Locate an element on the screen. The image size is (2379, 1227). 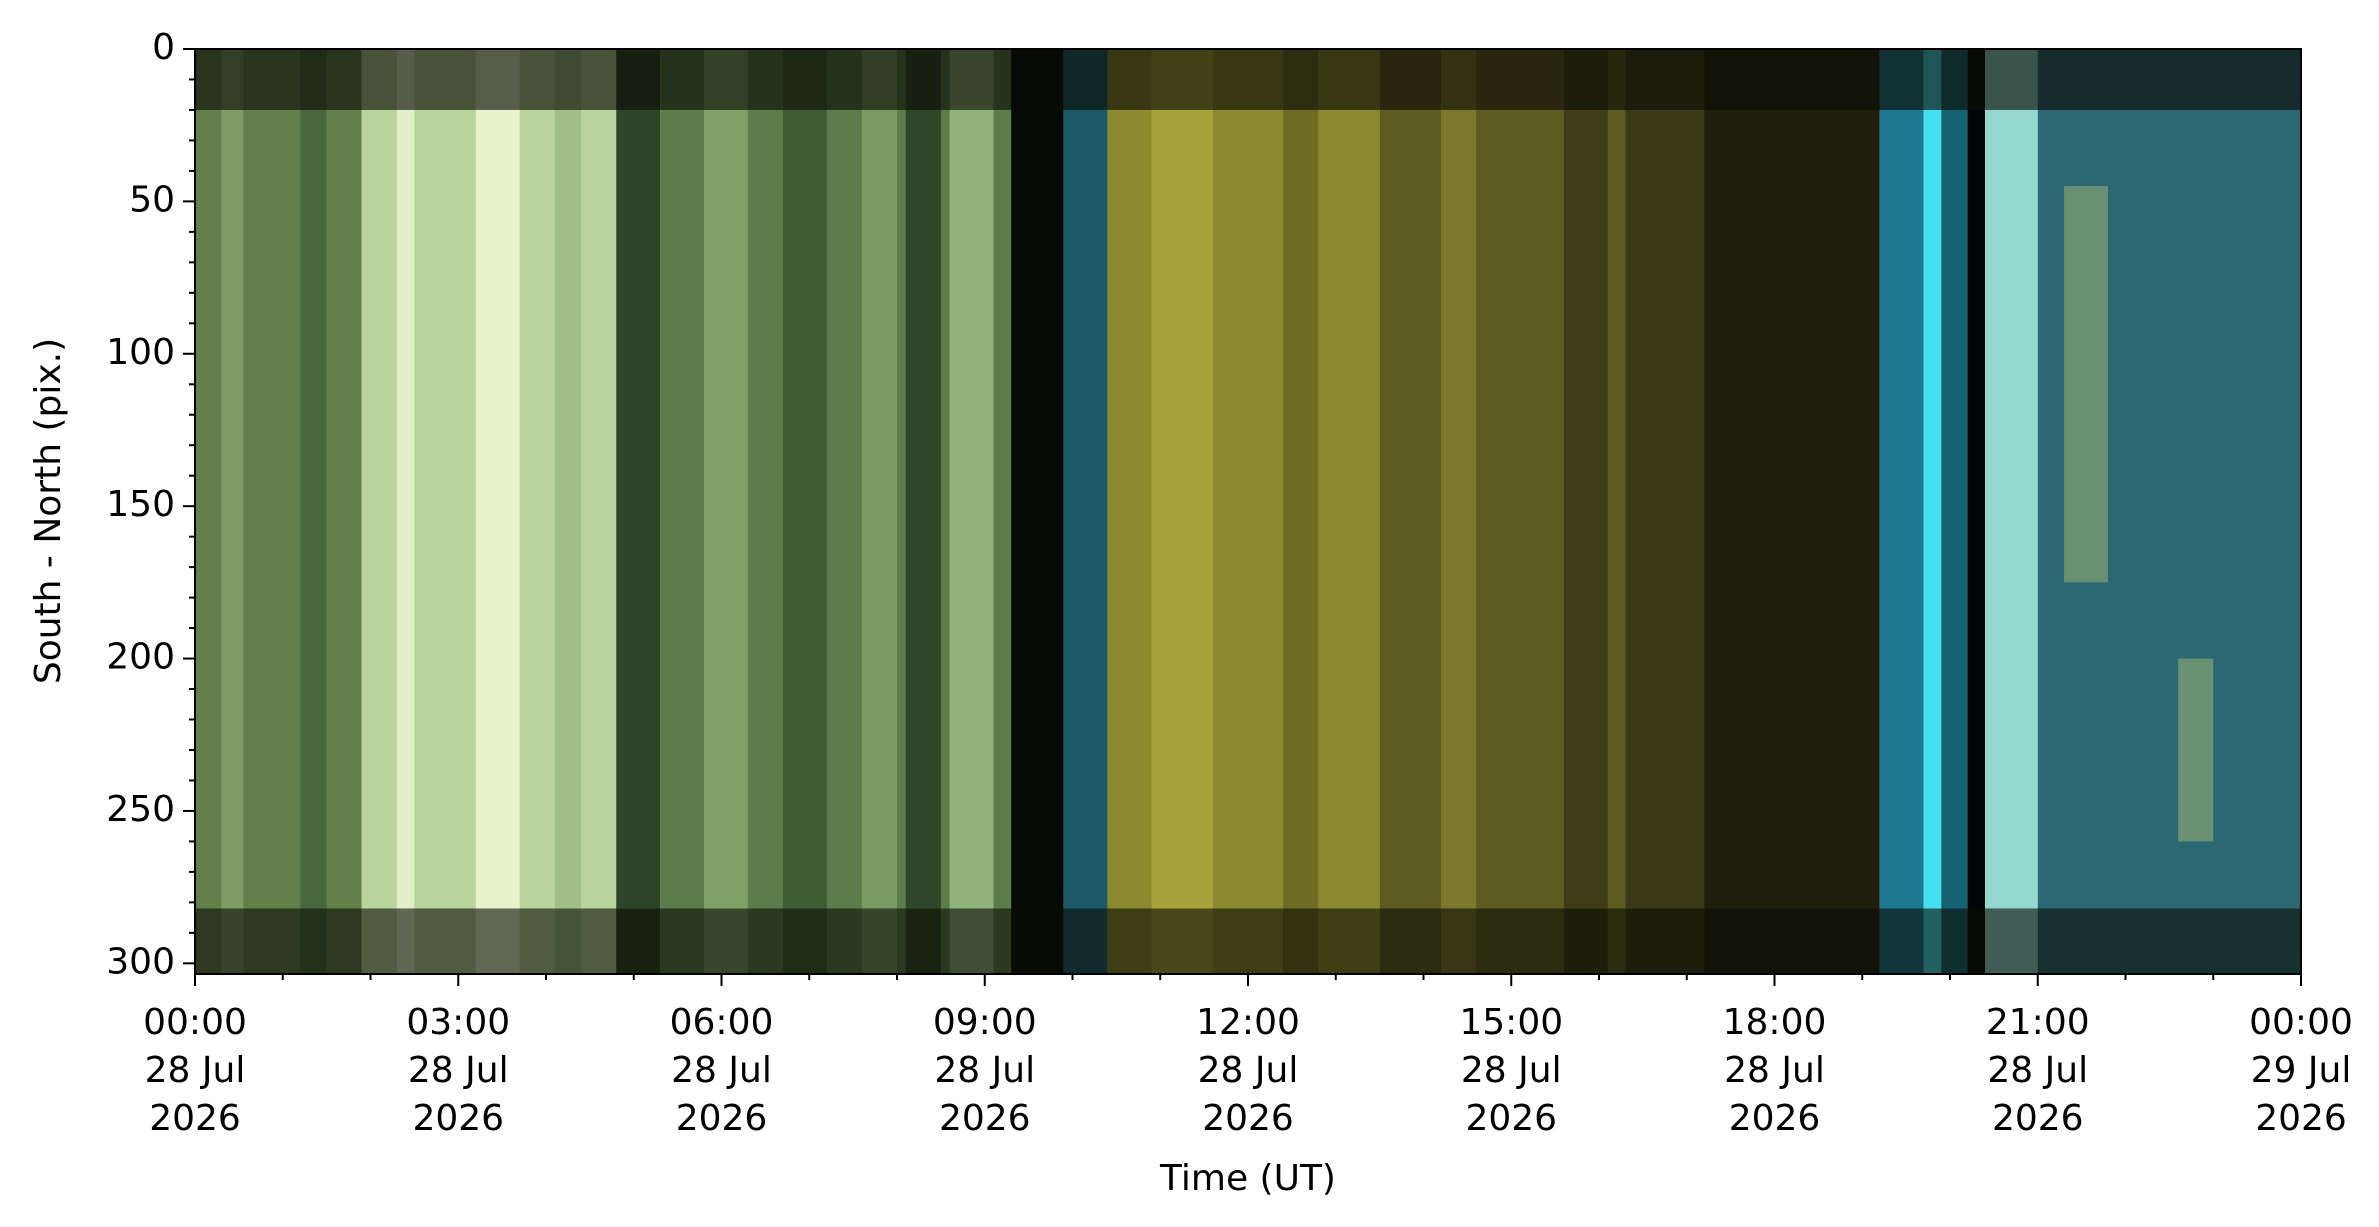
x-tick-label: 03:00 is located at coordinates (458, 1022).